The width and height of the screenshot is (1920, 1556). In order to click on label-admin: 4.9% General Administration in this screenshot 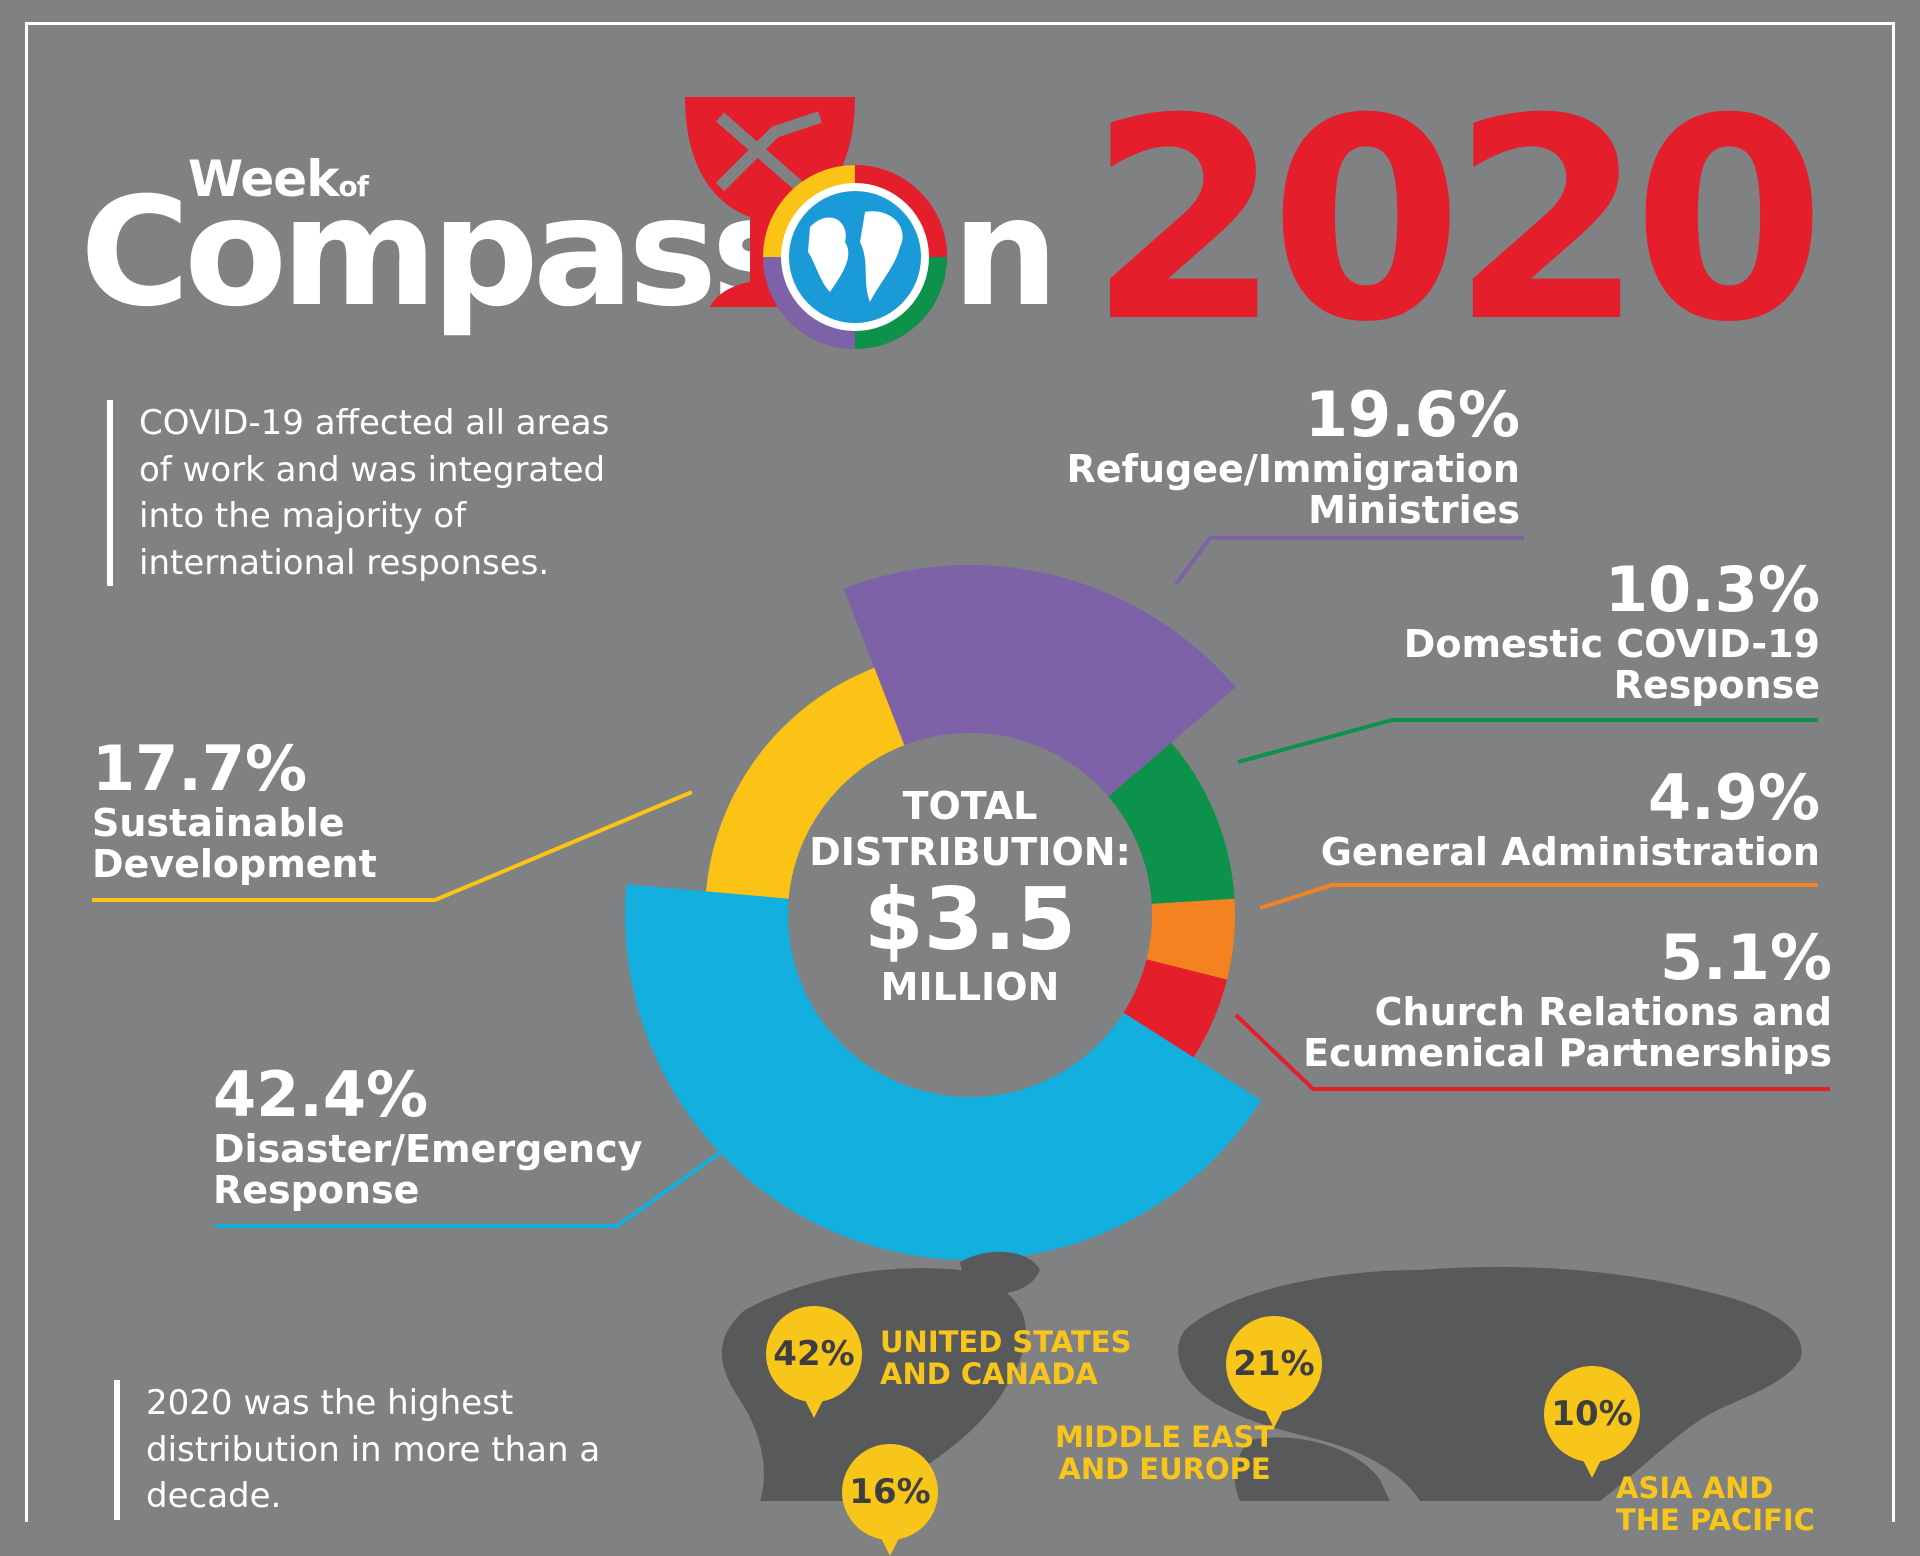, I will do `click(1570, 817)`.